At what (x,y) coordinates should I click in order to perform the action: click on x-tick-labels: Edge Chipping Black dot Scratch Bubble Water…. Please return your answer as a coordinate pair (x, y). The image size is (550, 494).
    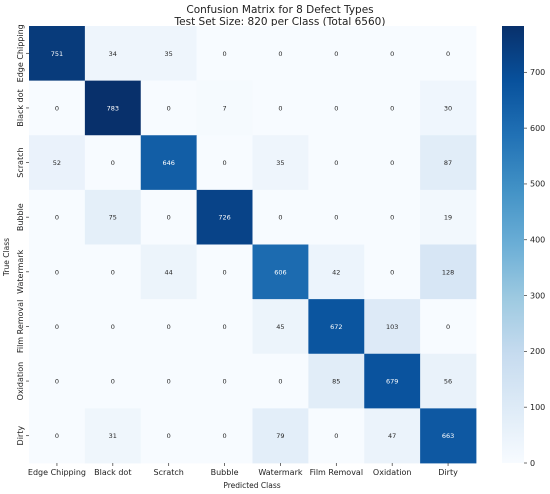
    Looking at the image, I should click on (243, 470).